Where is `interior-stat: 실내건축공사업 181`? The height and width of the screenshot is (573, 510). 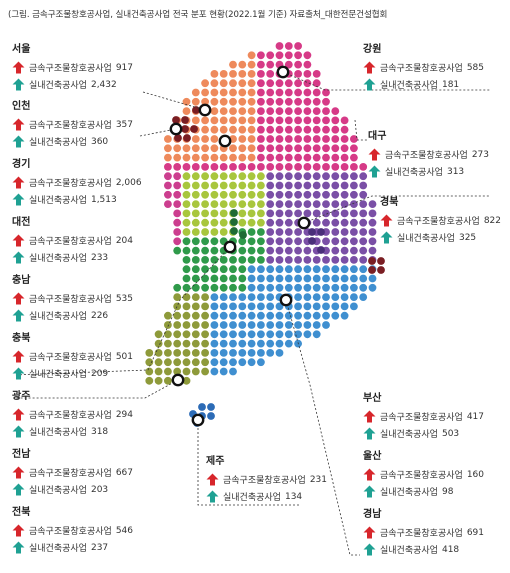 interior-stat: 실내건축공사업 181 is located at coordinates (423, 84).